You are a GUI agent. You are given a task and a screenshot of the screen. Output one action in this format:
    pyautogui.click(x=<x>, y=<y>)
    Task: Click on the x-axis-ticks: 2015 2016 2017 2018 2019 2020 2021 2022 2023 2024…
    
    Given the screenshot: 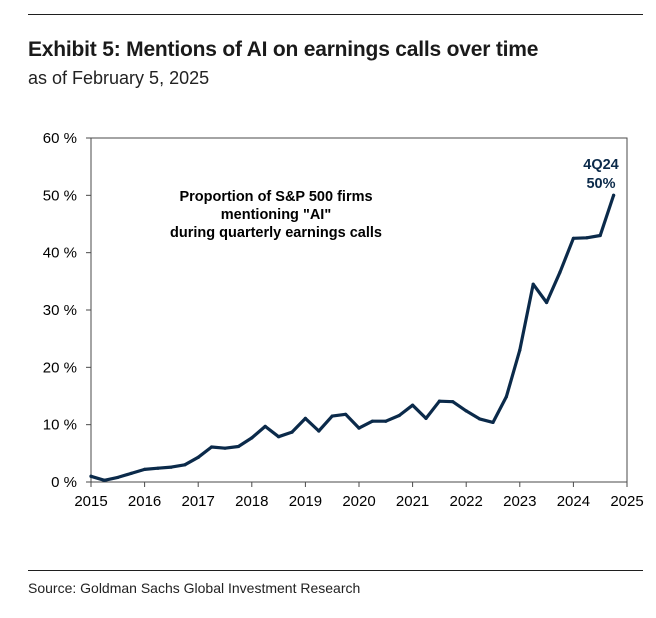 What is the action you would take?
    pyautogui.click(x=359, y=496)
    